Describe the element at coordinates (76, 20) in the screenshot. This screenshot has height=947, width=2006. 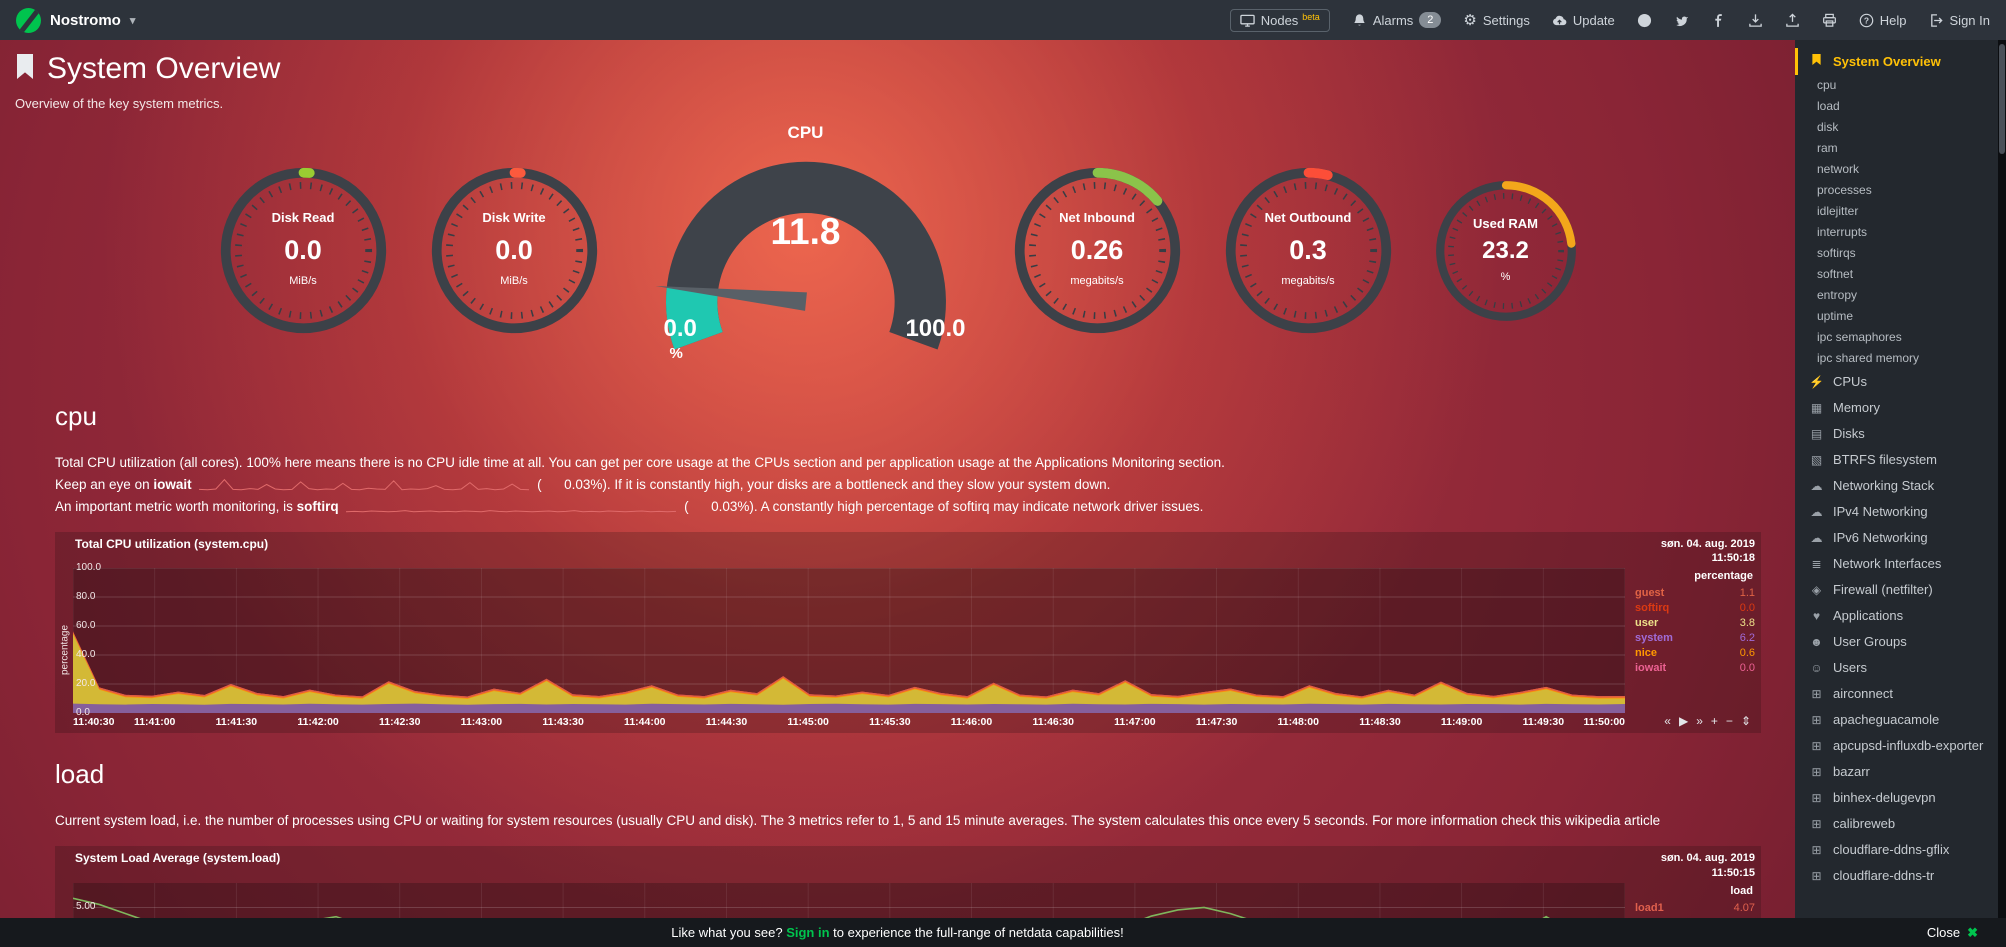
I see `node-selector: Nostromo ▾` at that location.